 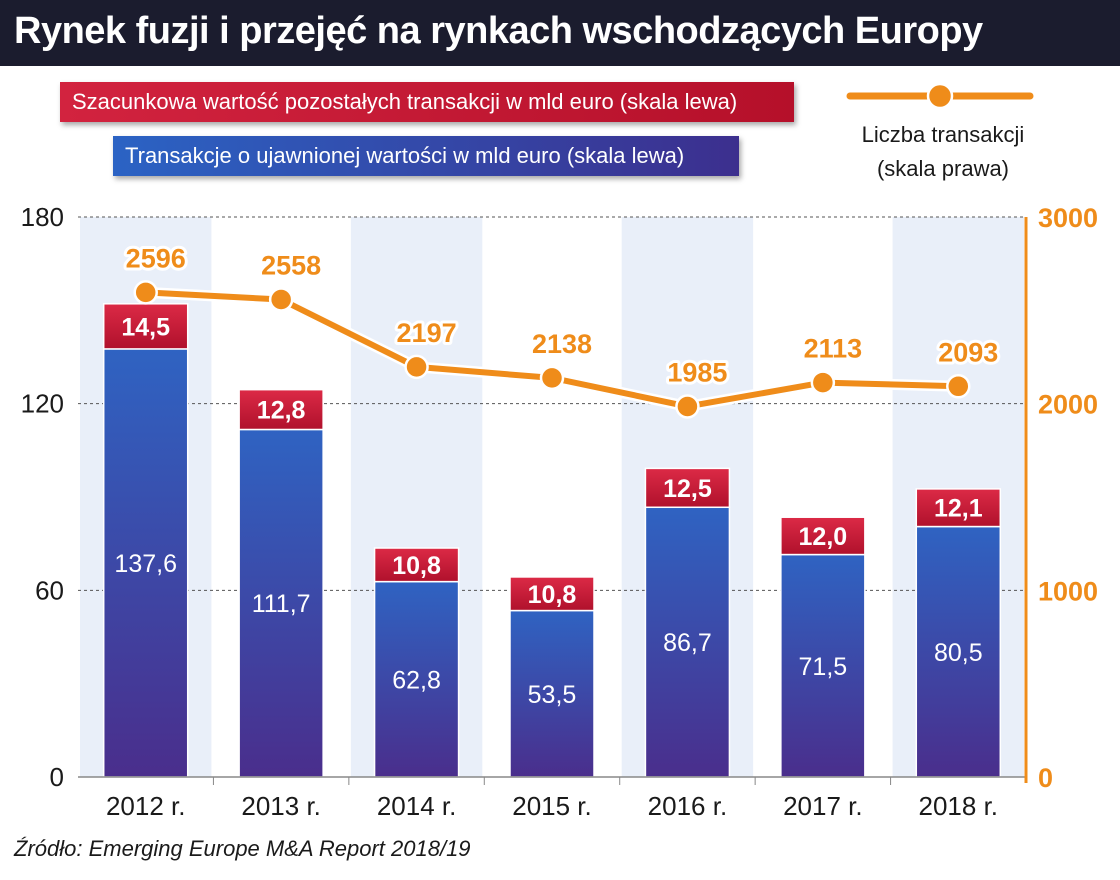 What do you see at coordinates (1068, 591) in the screenshot?
I see `y-right-tick-label: 1000` at bounding box center [1068, 591].